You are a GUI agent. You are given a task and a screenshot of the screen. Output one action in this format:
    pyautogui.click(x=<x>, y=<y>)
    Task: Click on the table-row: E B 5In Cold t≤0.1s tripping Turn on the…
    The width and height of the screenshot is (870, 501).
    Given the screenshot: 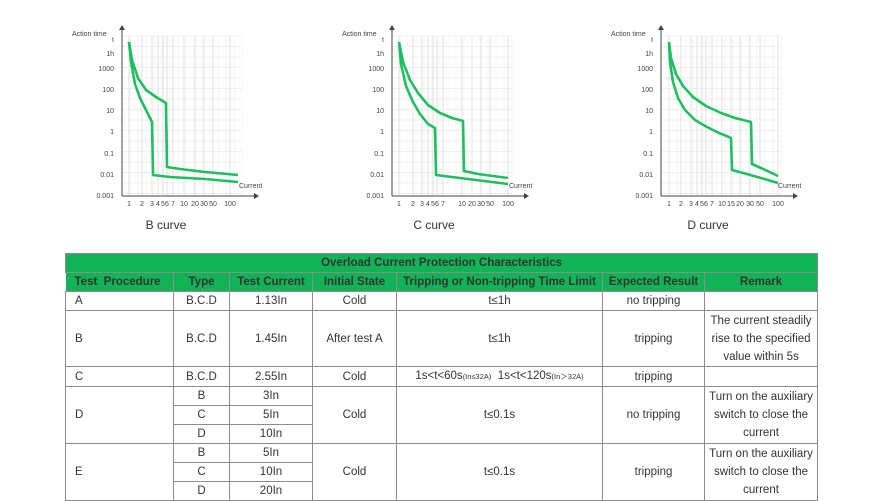 What is the action you would take?
    pyautogui.click(x=442, y=472)
    